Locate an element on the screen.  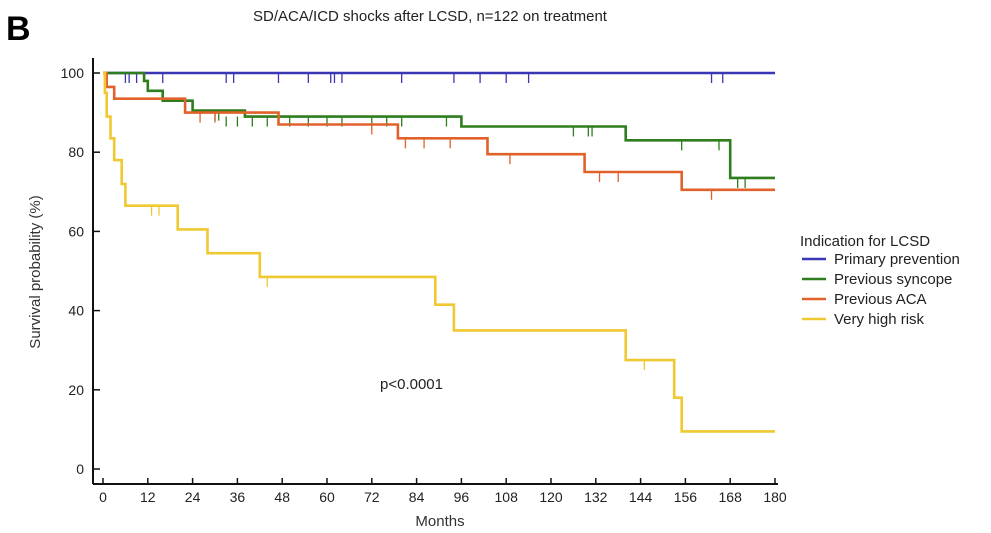
y-tick-label: 80 is located at coordinates (76, 152).